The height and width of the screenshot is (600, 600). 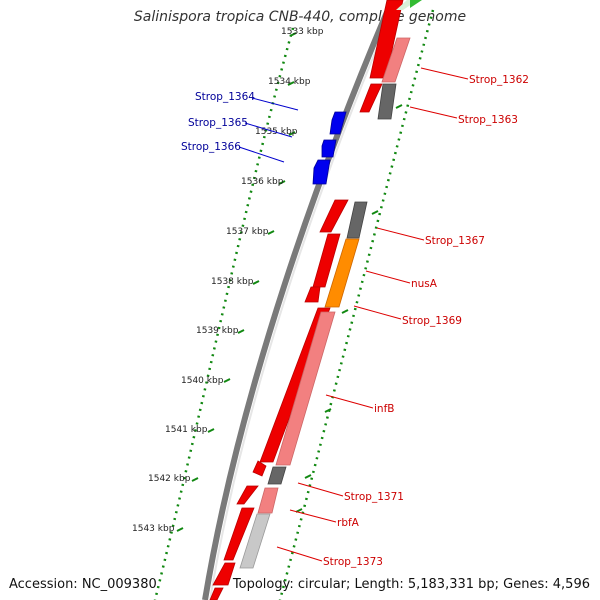 What do you see at coordinates (247, 495) in the screenshot?
I see `feature-strop-1372-red` at bounding box center [247, 495].